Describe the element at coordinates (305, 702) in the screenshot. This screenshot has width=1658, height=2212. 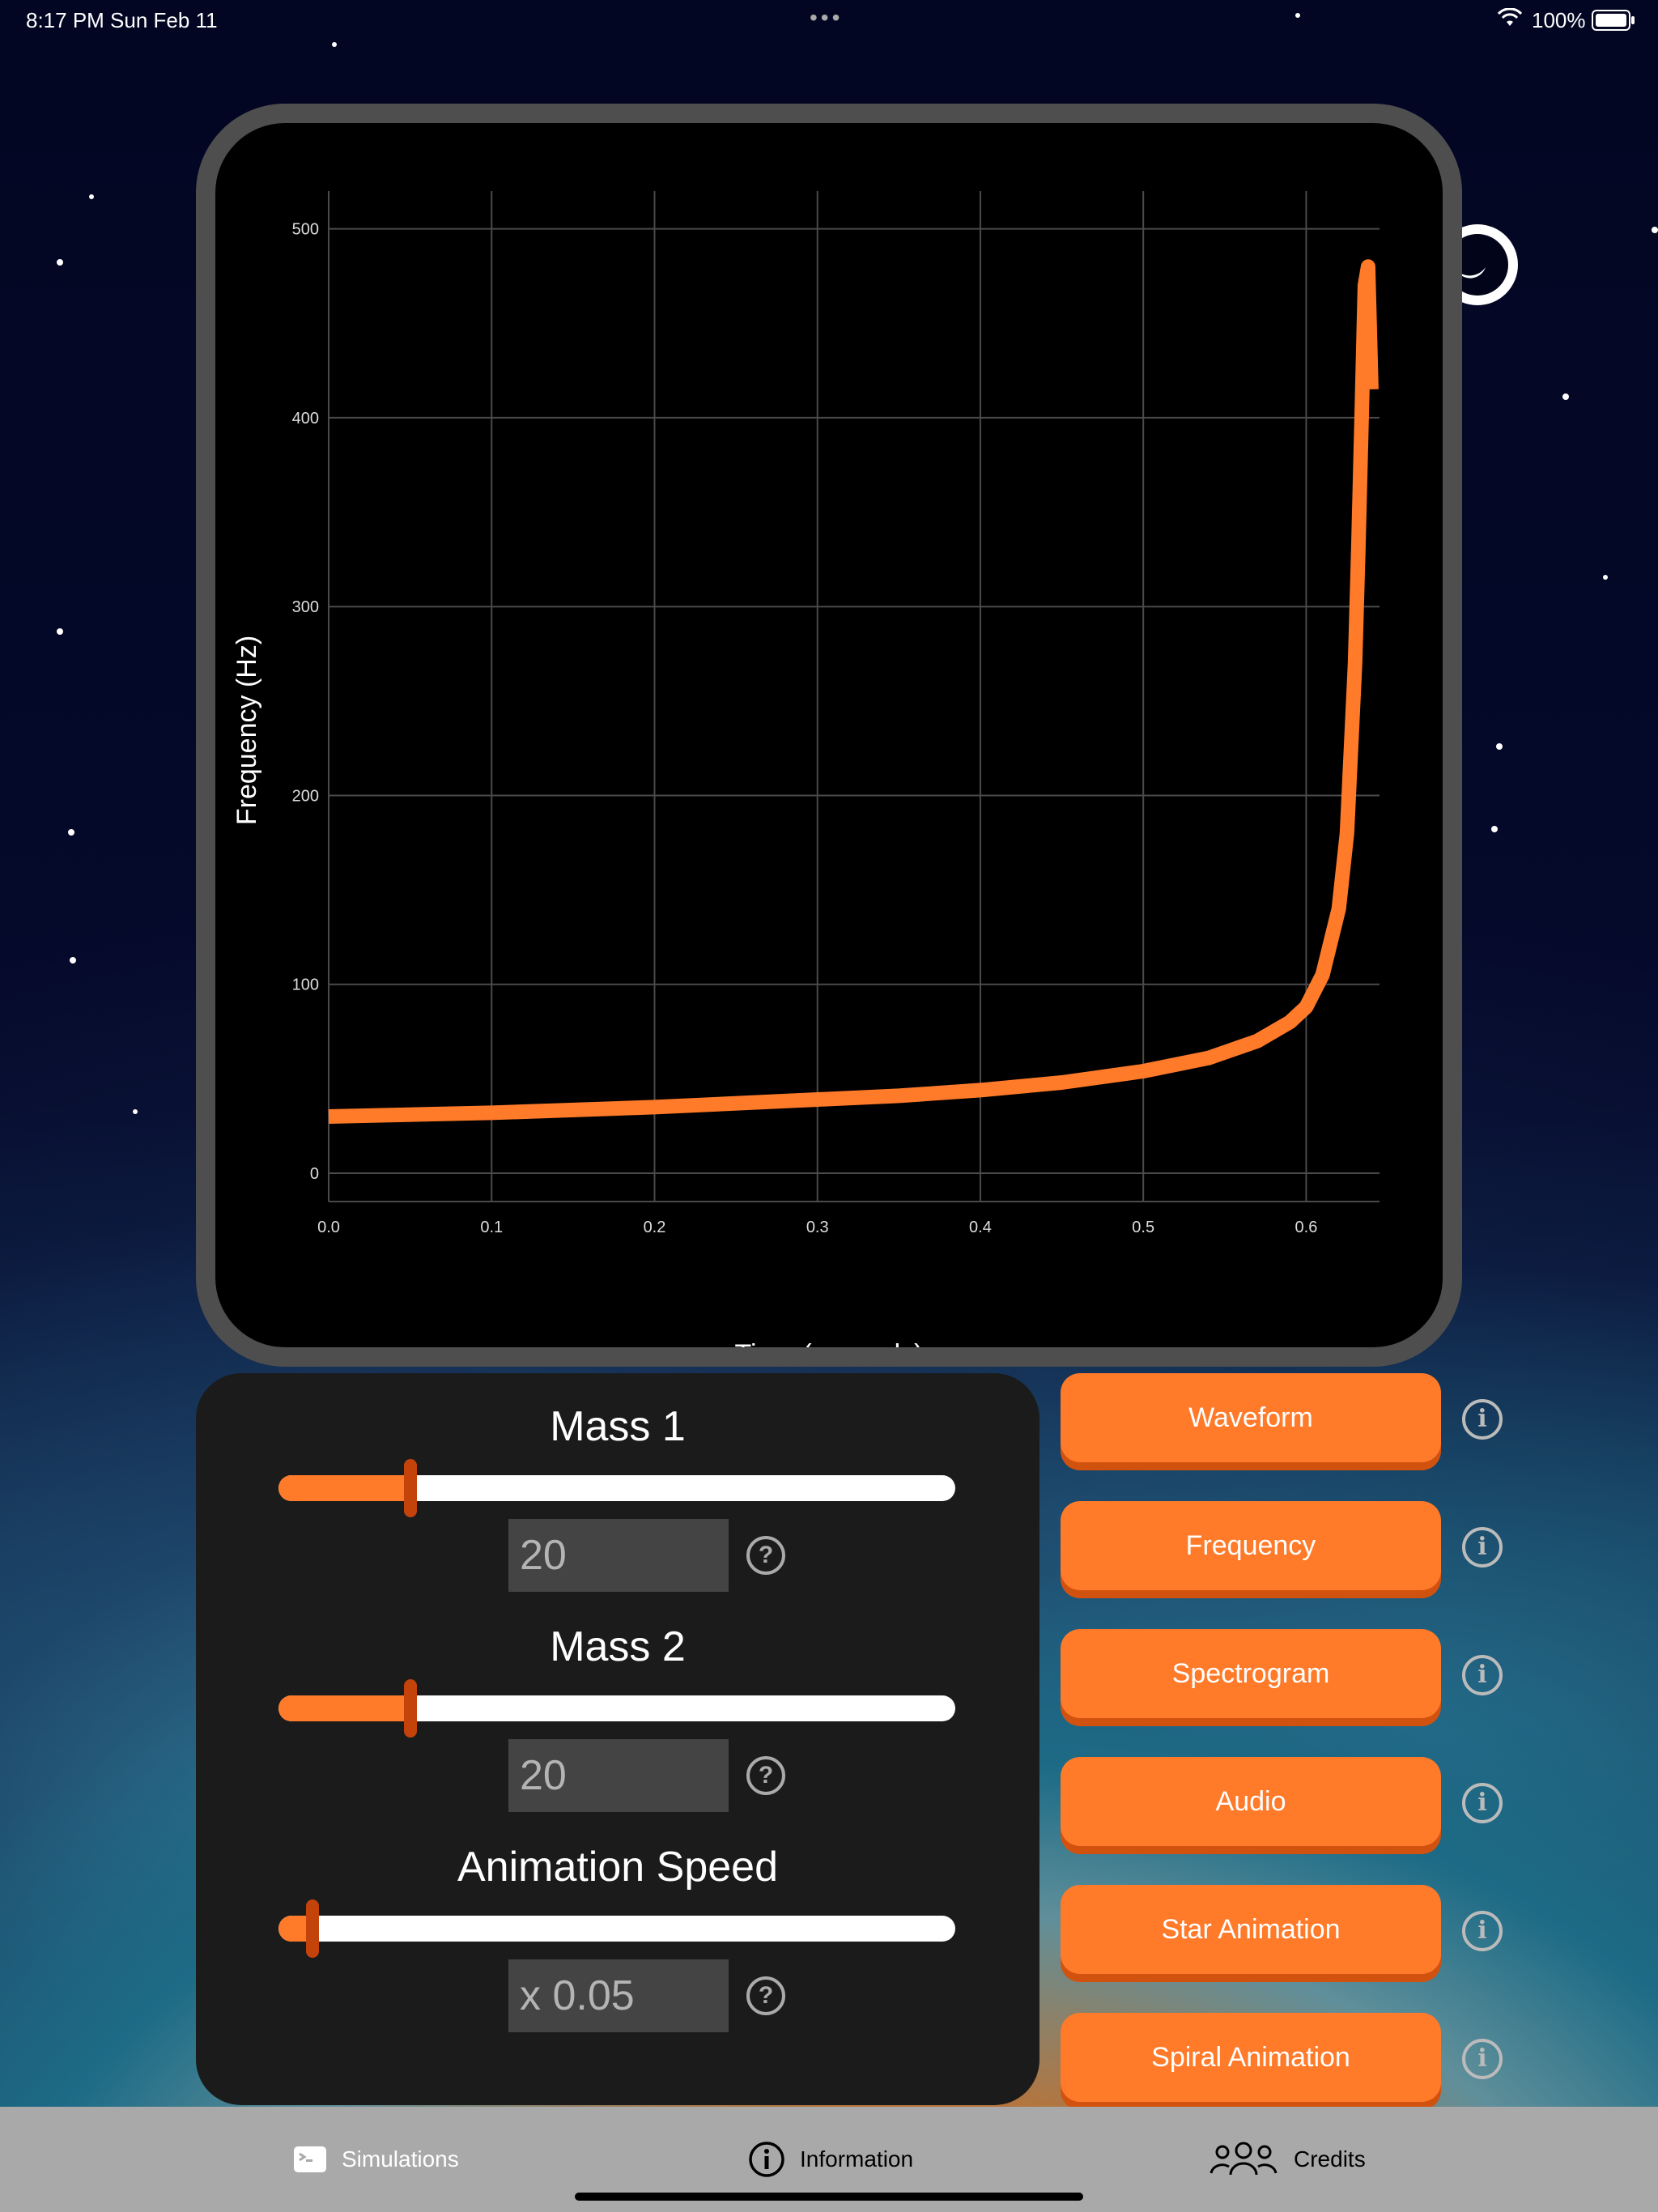
I see `y-axis: 0 100 200 300 400 500` at that location.